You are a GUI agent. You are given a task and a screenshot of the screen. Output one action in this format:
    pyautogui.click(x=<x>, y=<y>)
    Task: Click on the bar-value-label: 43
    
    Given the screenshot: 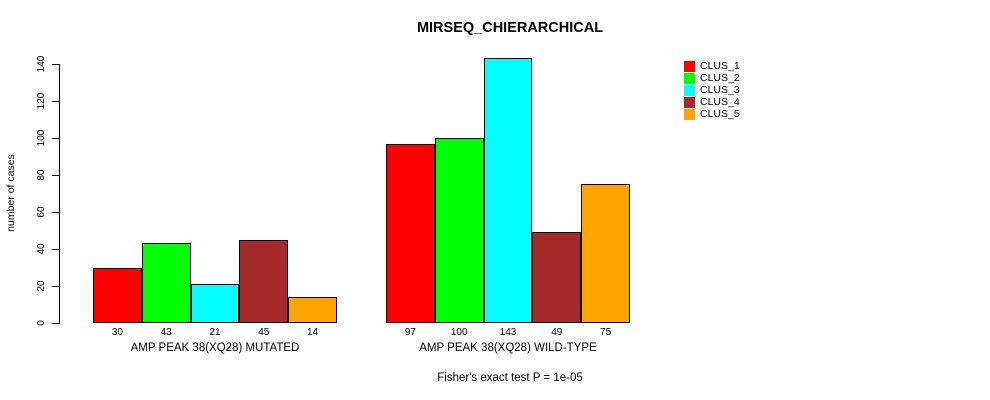 What is the action you would take?
    pyautogui.click(x=166, y=332)
    